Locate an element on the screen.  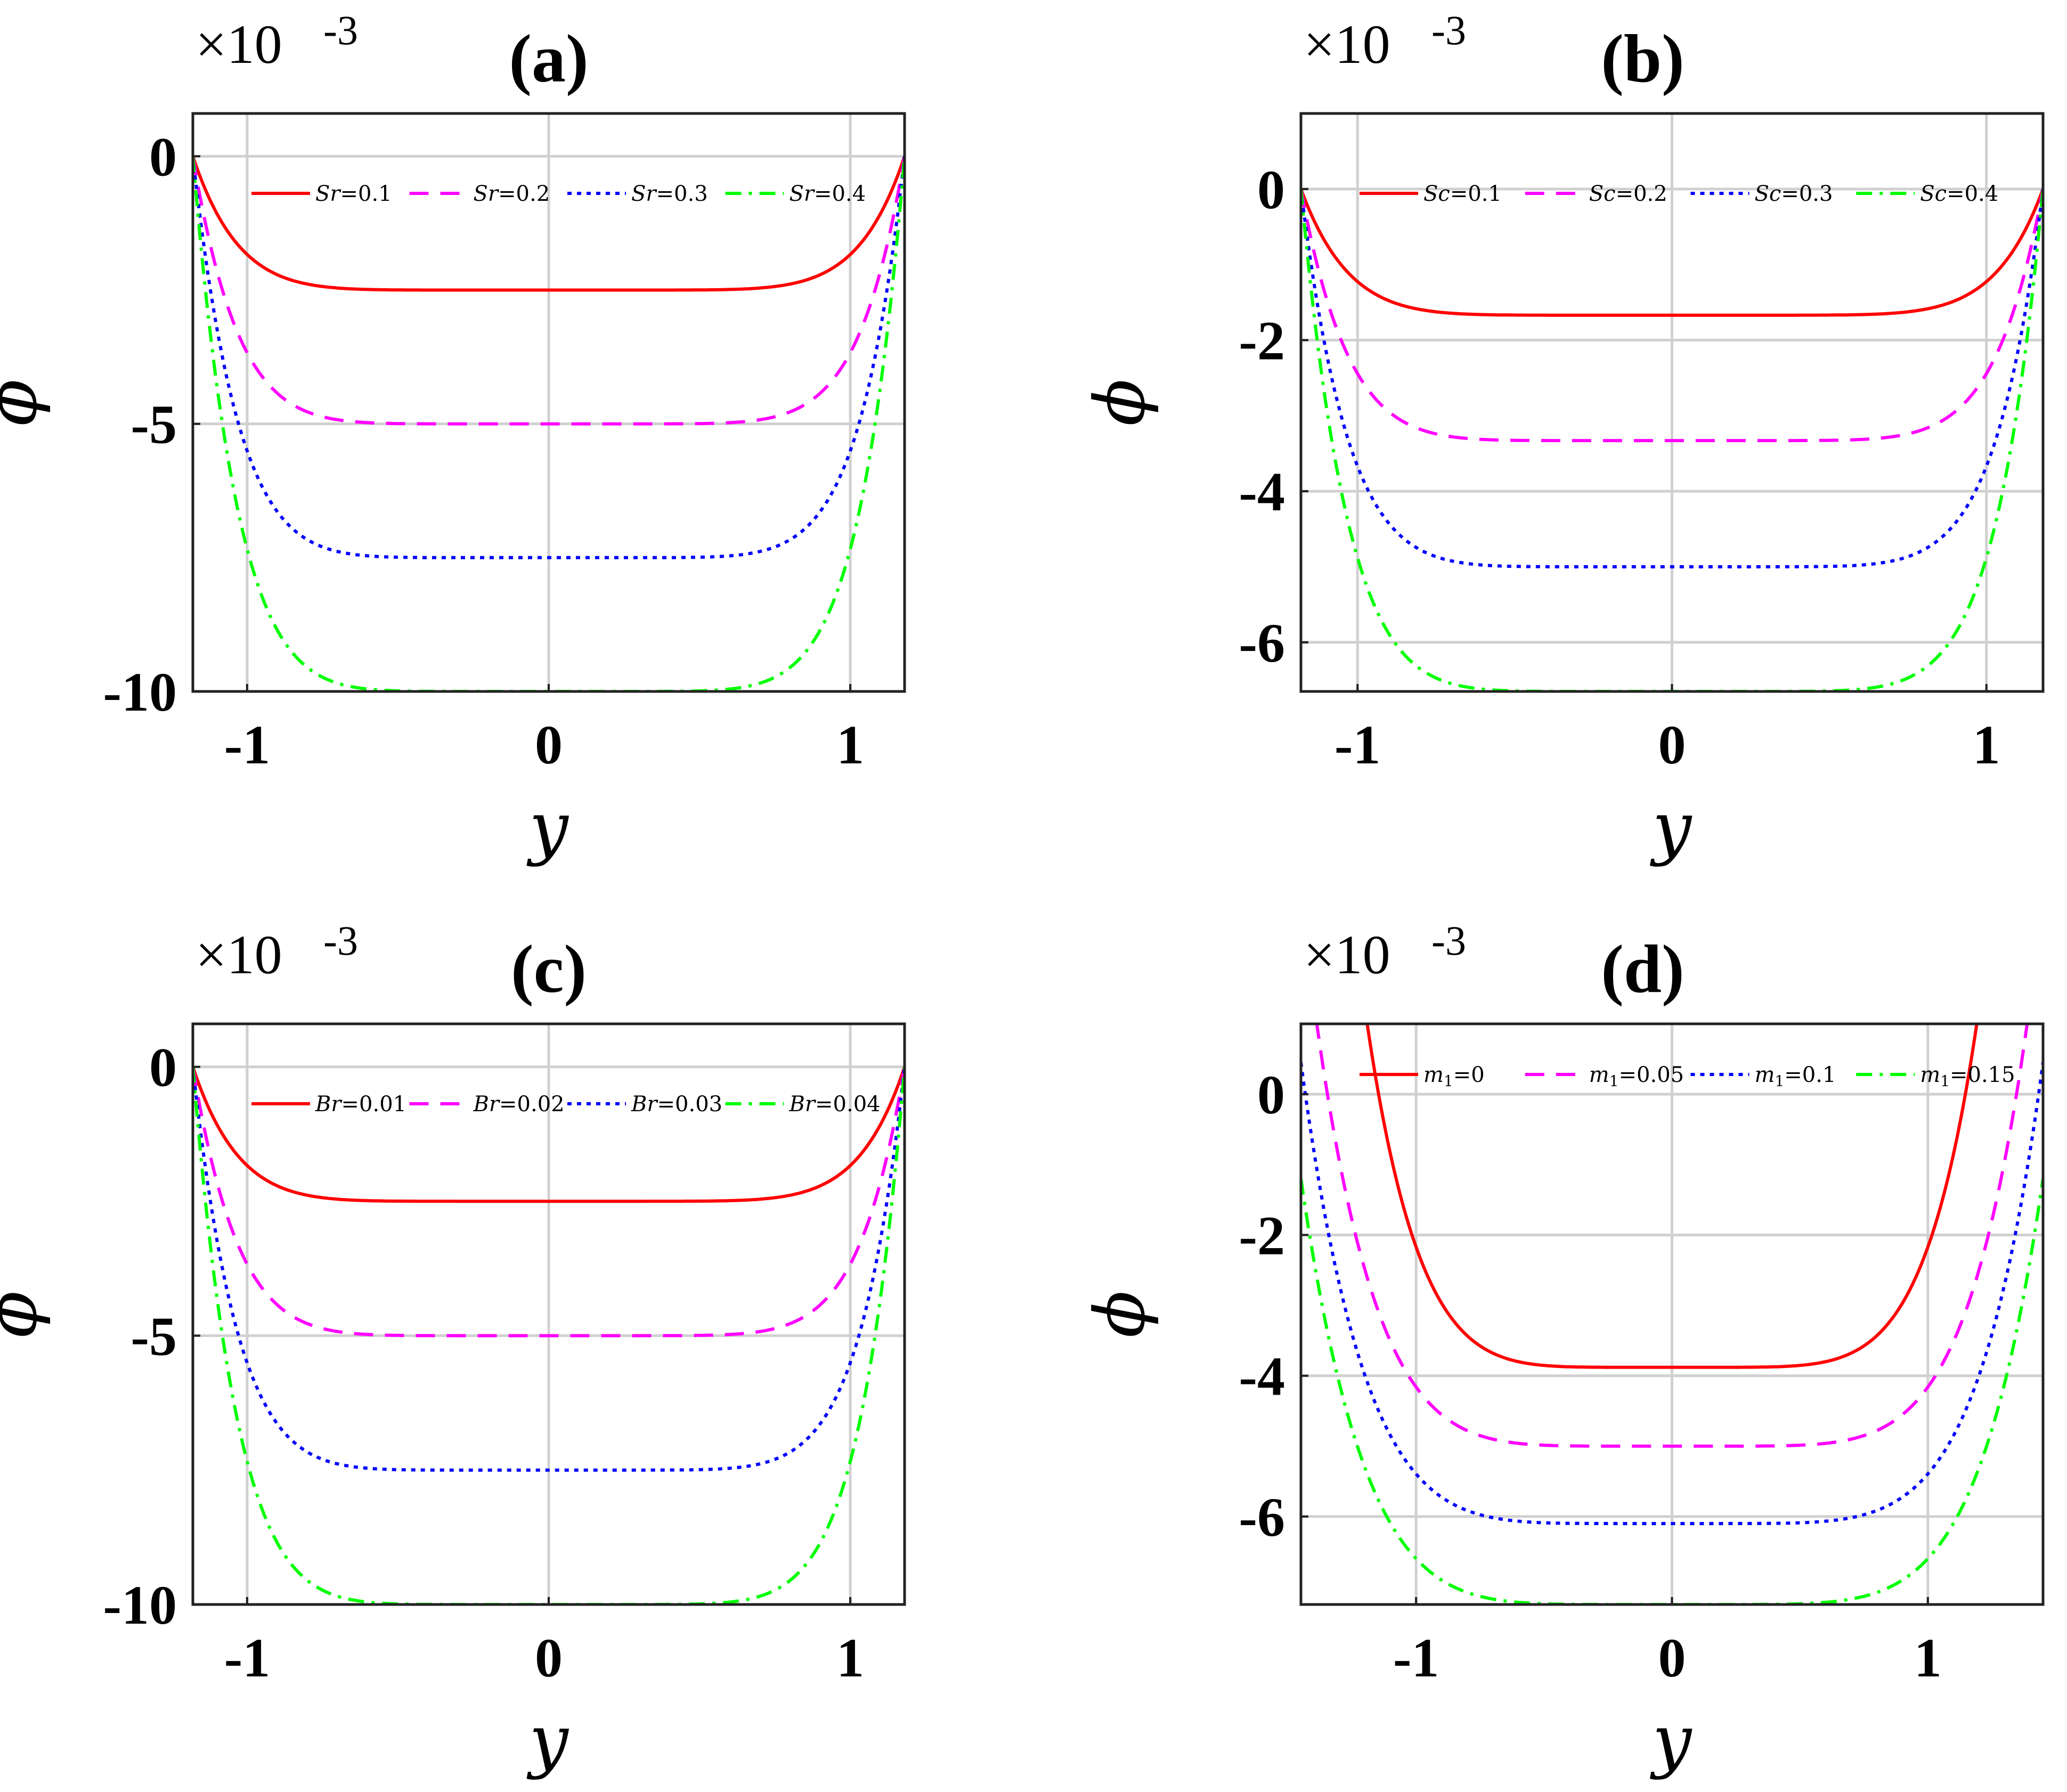
panel-title: (a) is located at coordinates (548, 58).